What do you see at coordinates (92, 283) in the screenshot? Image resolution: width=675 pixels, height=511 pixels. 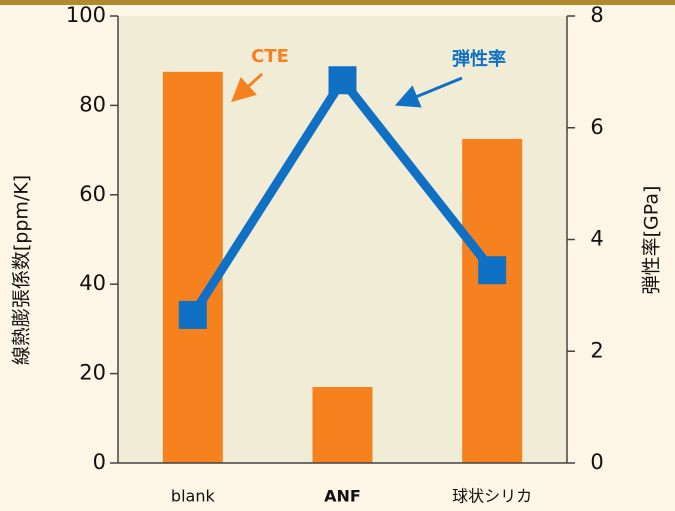 I see `y-tick-label: 40` at bounding box center [92, 283].